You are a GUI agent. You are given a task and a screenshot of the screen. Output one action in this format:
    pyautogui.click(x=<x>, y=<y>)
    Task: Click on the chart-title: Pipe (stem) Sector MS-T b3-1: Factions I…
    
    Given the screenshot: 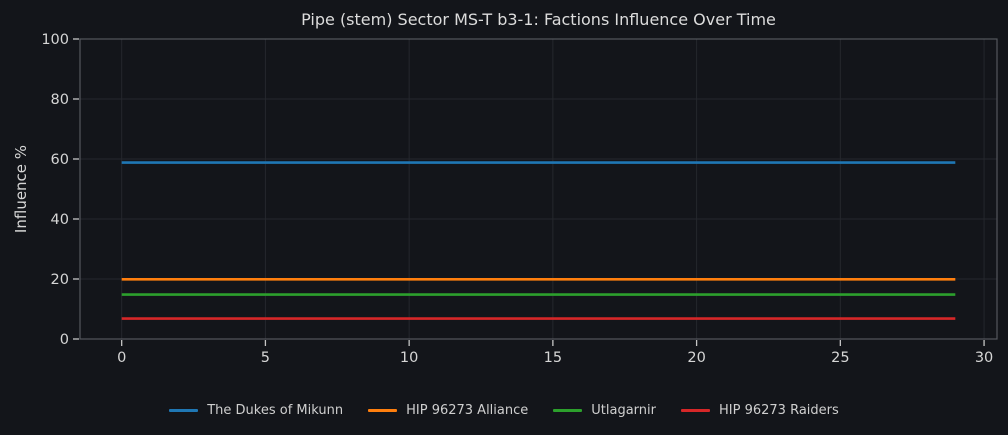 What is the action you would take?
    pyautogui.click(x=538, y=19)
    